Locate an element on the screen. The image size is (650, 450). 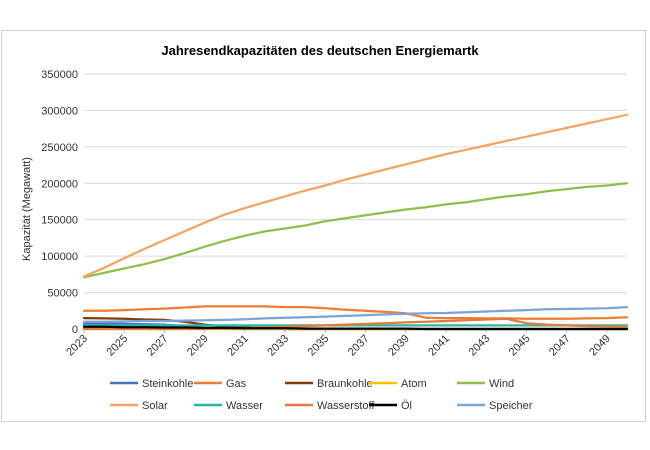
x-tick-label: 2025 is located at coordinates (118, 346).